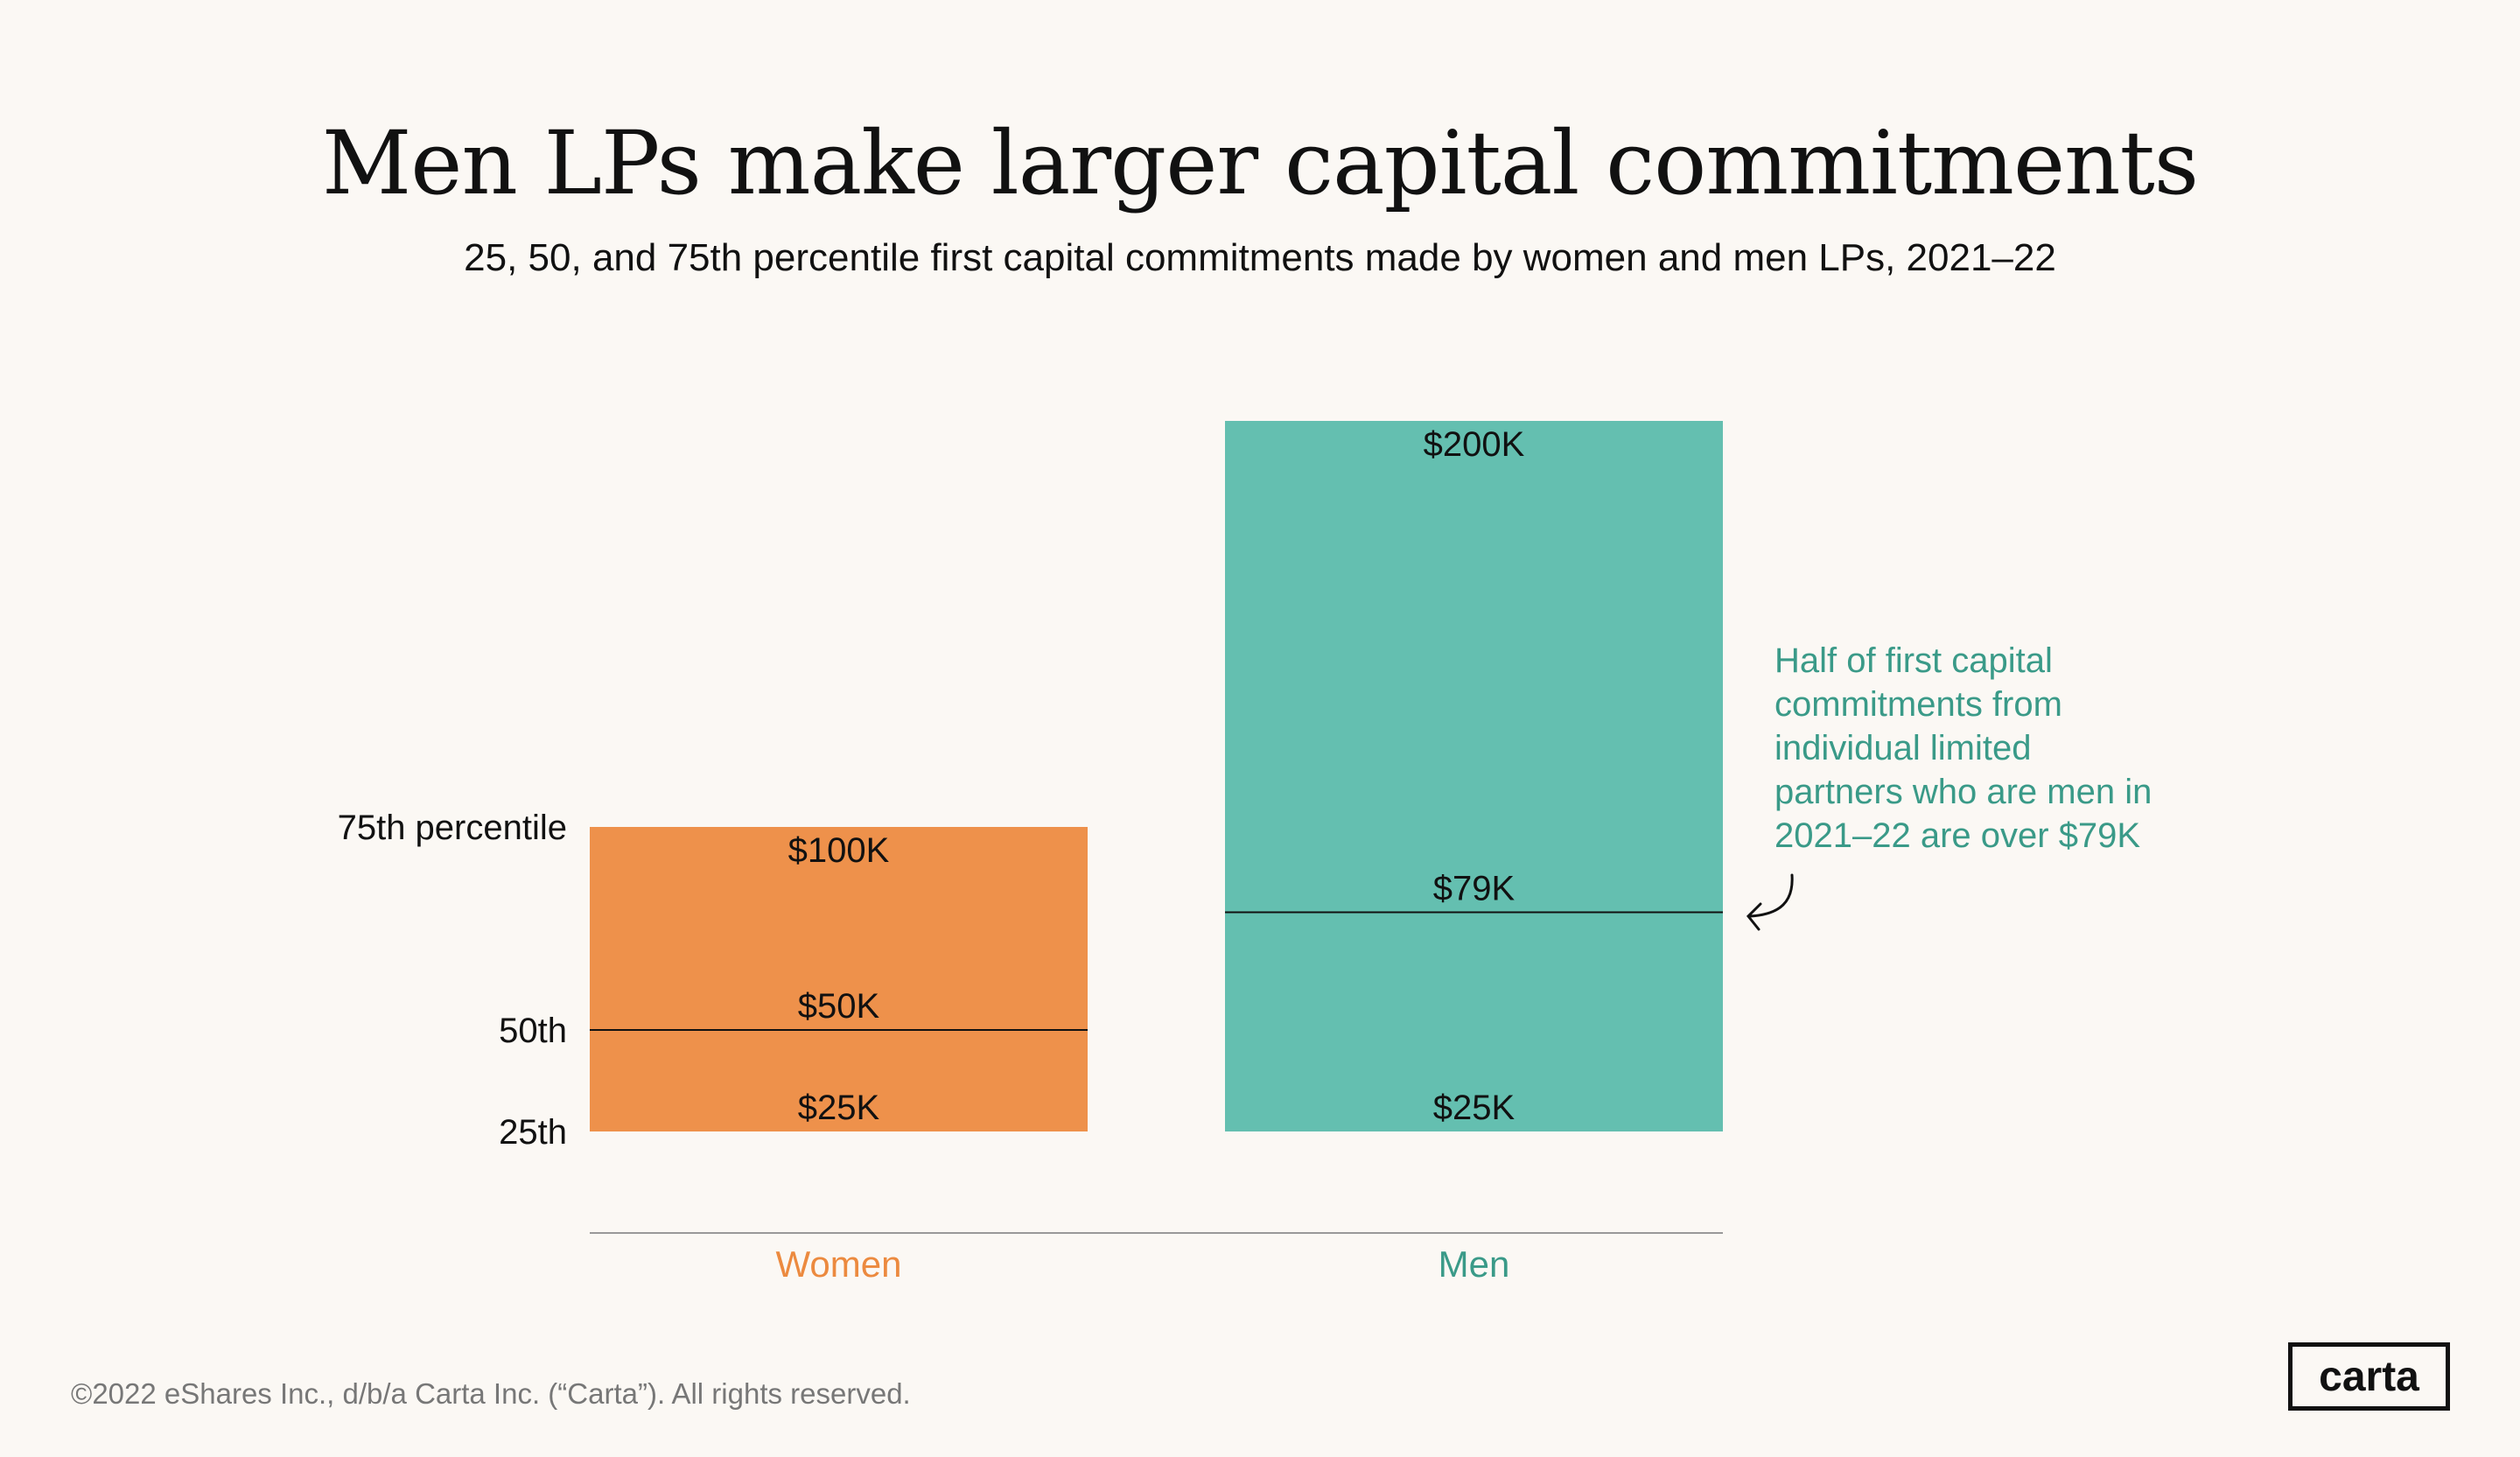  I want to click on annotation-line: commitments from, so click(1918, 704).